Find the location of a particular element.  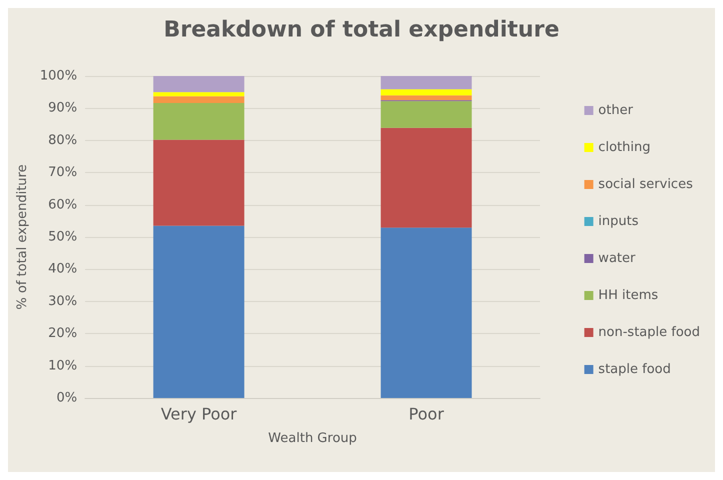

chart-title: Breakdown of total expenditure is located at coordinates (362, 30).